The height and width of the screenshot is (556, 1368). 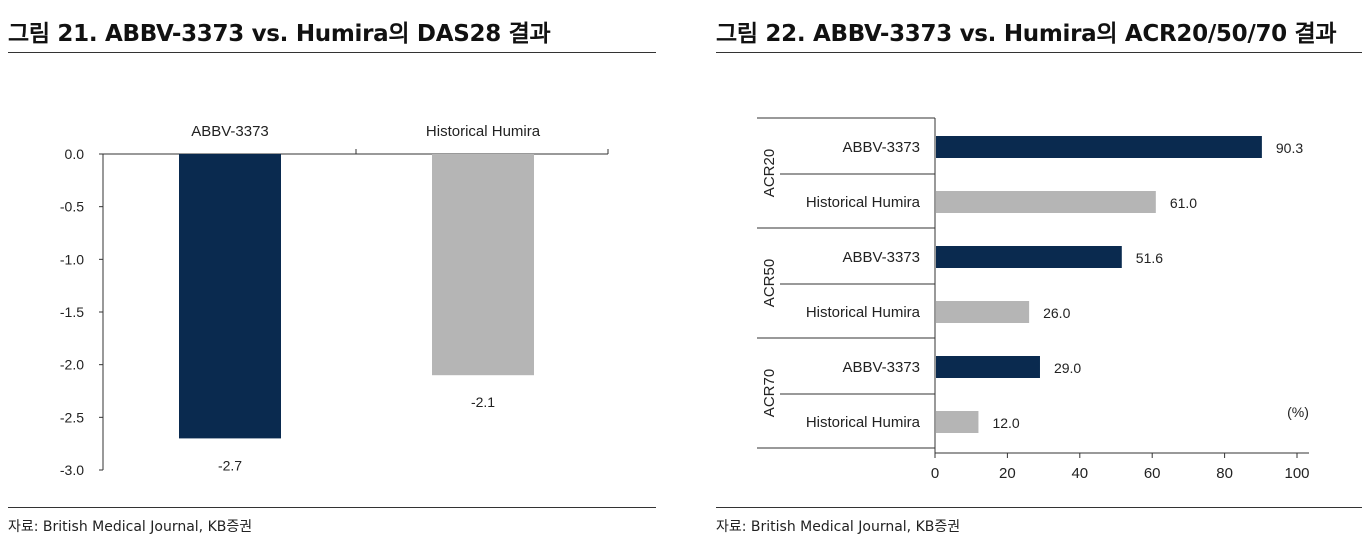 I want to click on y-tick-label: -1.0, so click(x=72, y=259).